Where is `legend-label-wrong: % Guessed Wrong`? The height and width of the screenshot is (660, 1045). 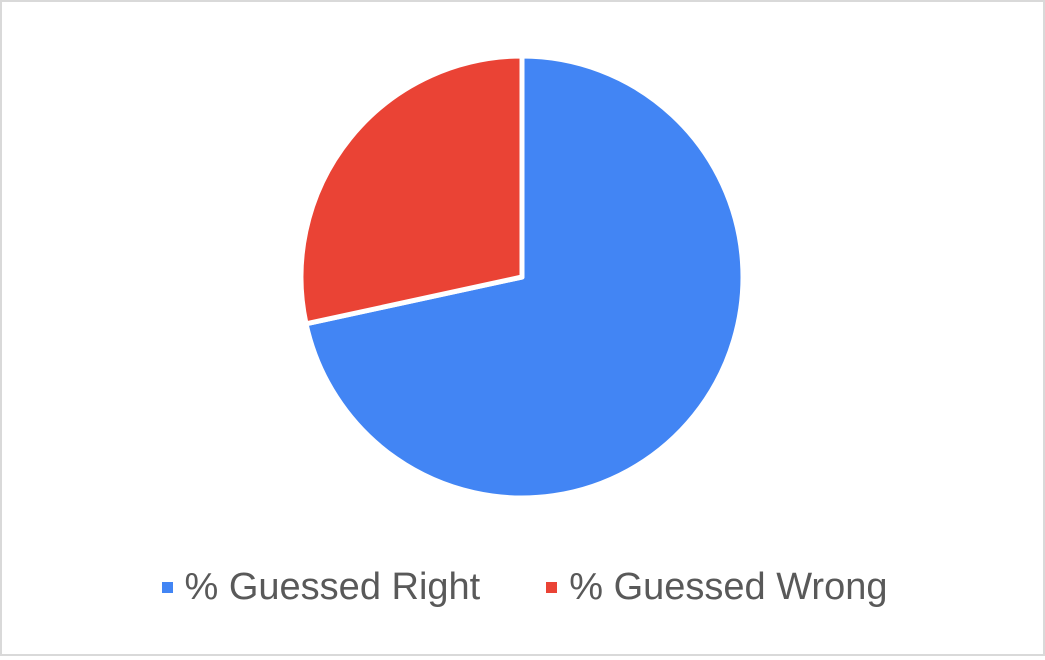
legend-label-wrong: % Guessed Wrong is located at coordinates (728, 587).